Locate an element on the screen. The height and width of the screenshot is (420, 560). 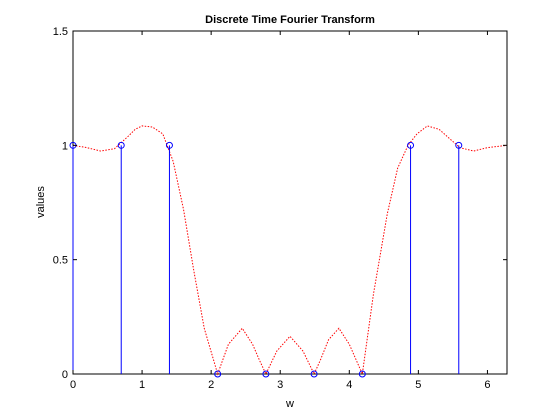
y-tick-label: 1 is located at coordinates (65, 146).